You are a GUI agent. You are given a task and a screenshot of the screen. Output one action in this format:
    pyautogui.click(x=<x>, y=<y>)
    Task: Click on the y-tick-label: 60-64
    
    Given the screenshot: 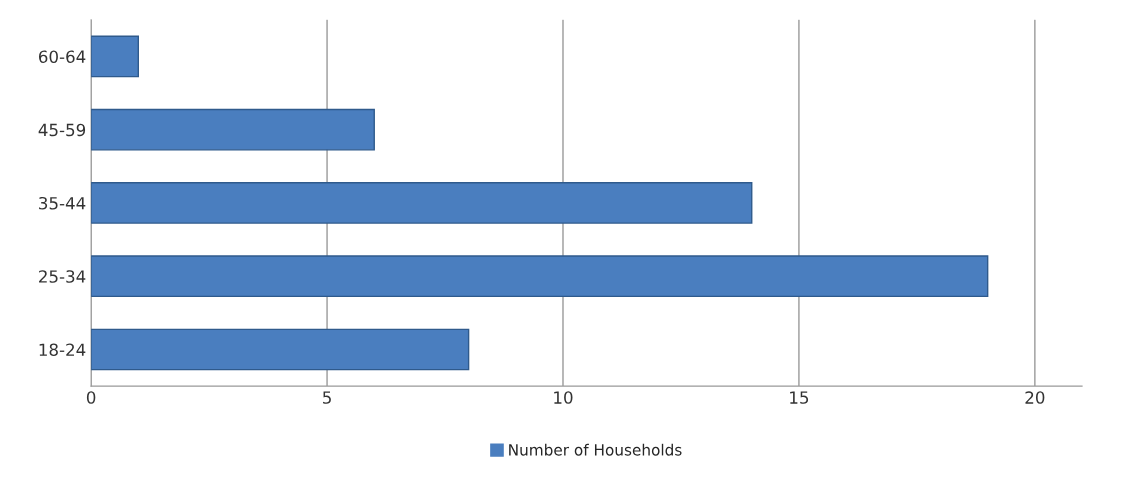 What is the action you would take?
    pyautogui.click(x=62, y=56)
    